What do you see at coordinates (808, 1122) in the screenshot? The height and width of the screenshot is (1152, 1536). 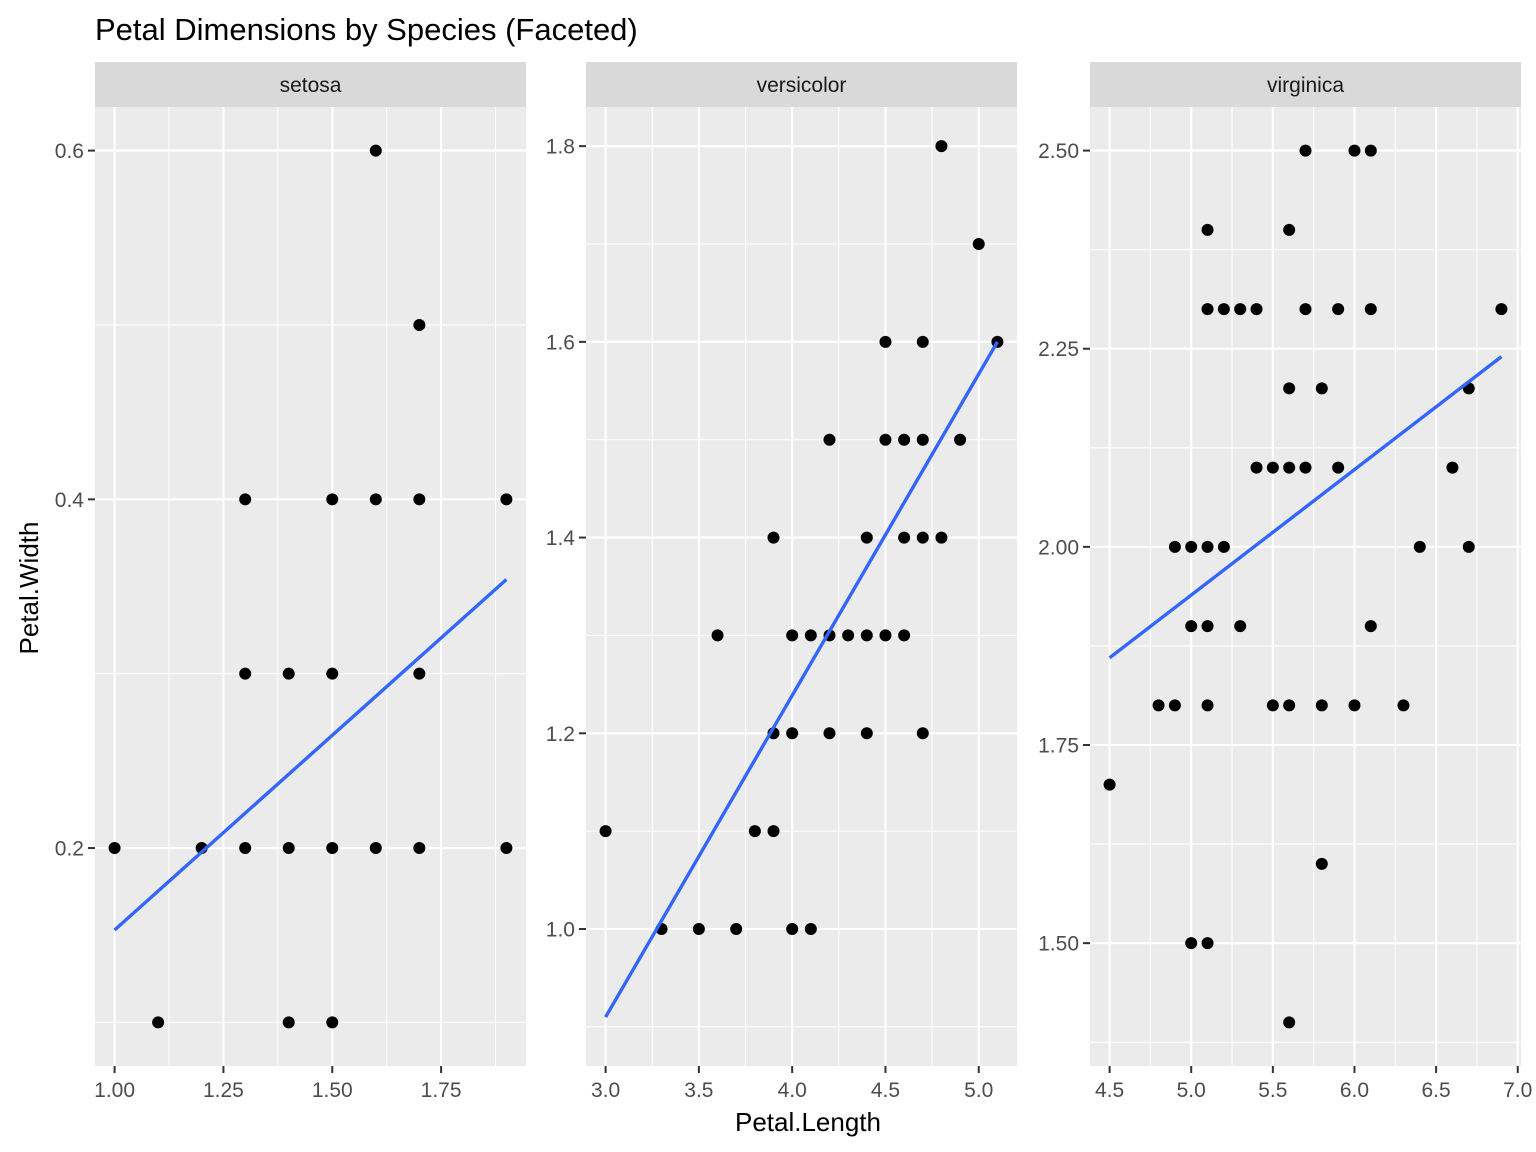 I see `x-axis-title: Petal.Length` at bounding box center [808, 1122].